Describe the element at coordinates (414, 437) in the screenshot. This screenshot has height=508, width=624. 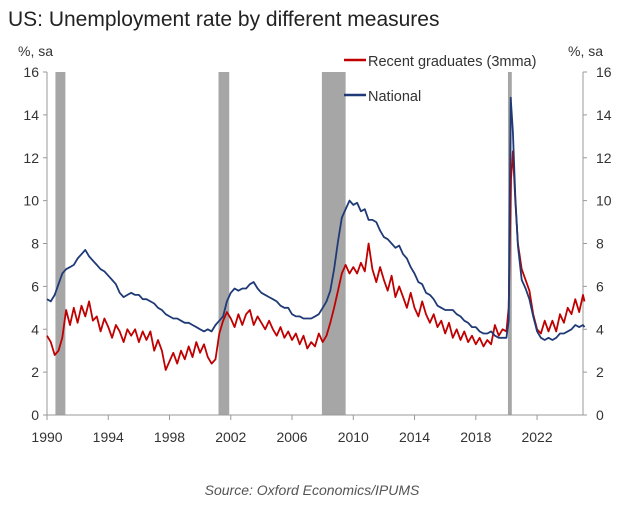
I see `x-tick-label-2014: 2014` at that location.